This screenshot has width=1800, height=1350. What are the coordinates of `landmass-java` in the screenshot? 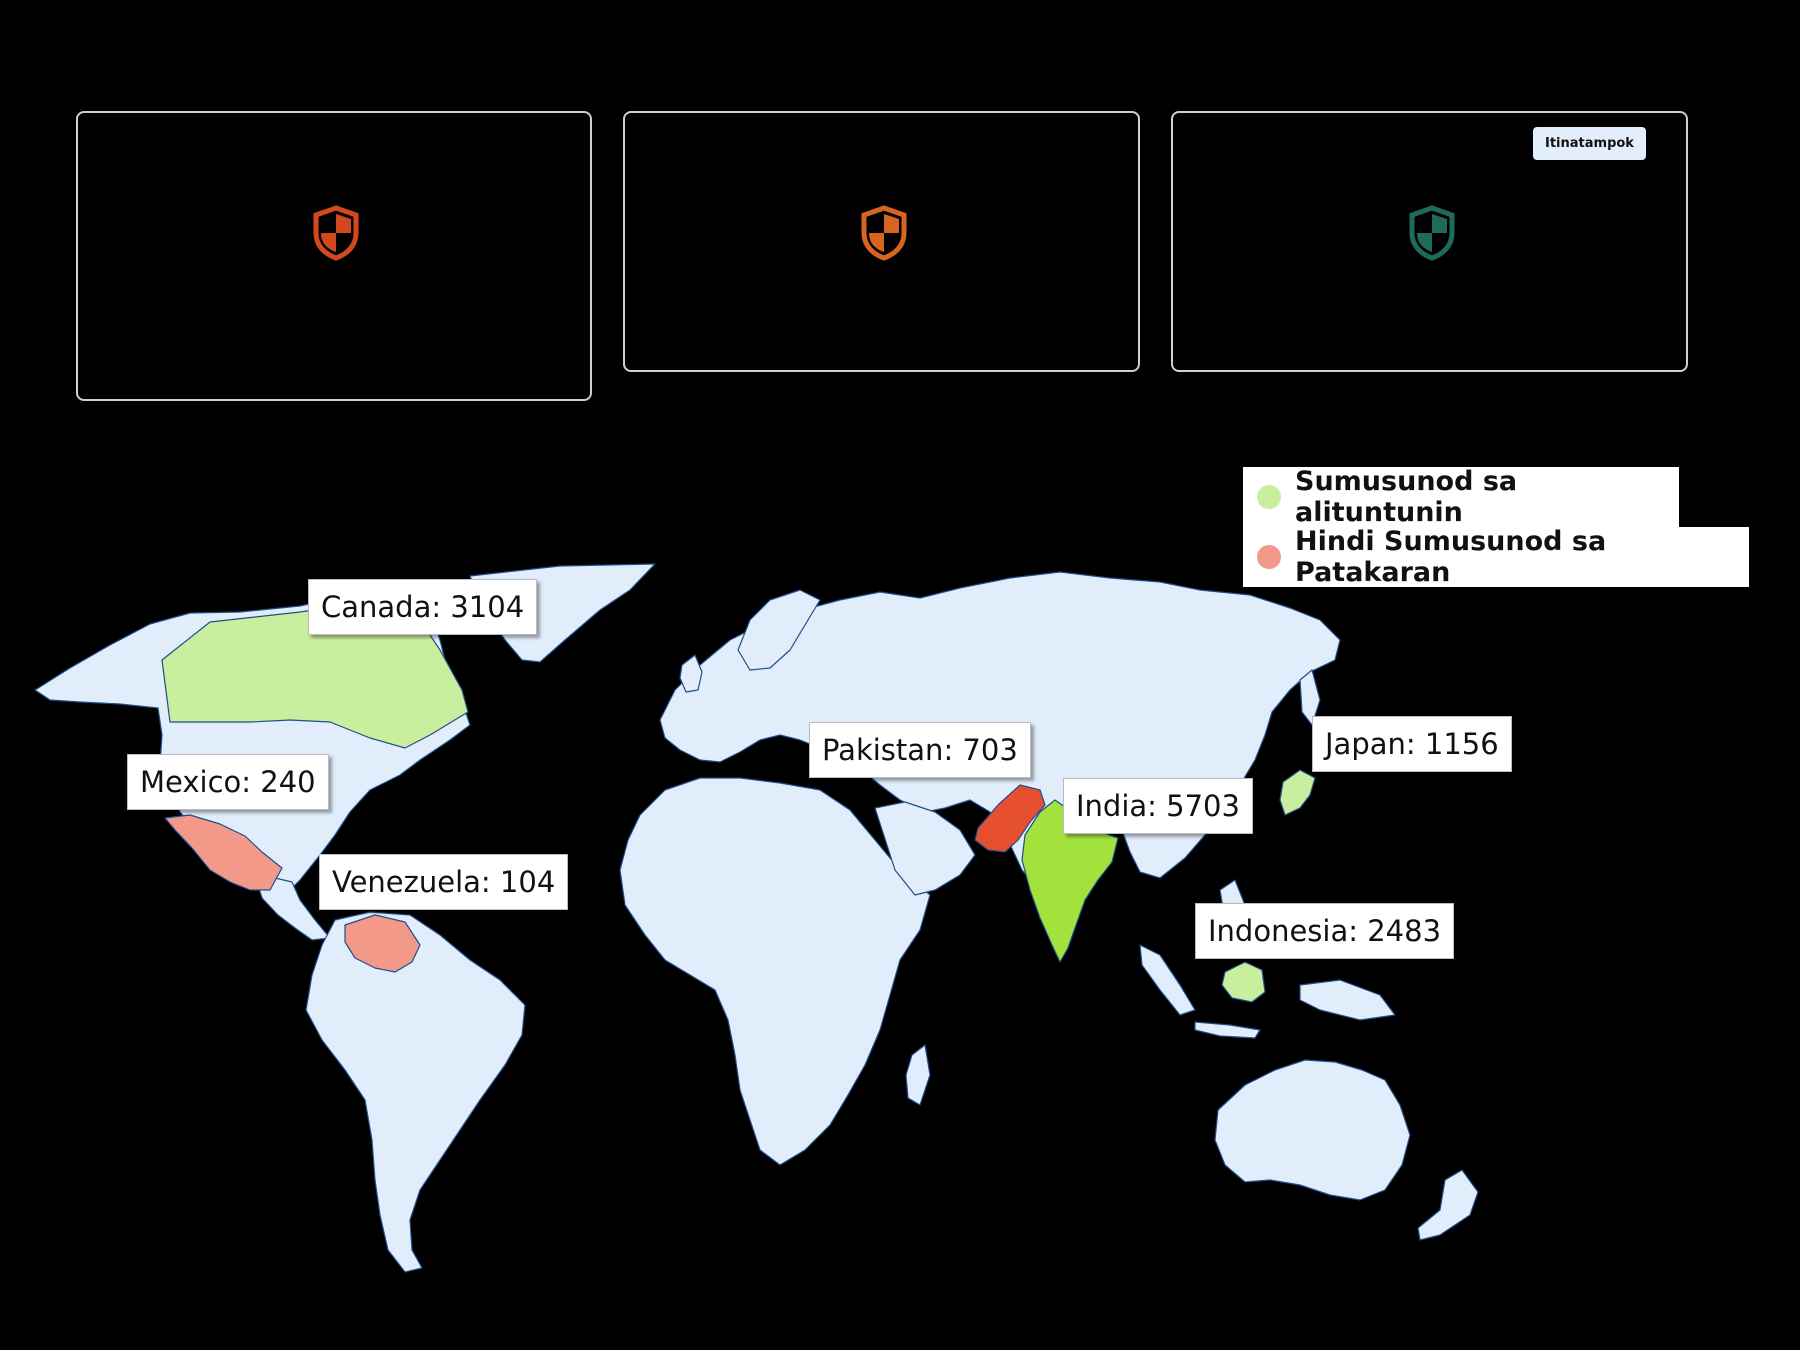 It's located at (1227, 1030).